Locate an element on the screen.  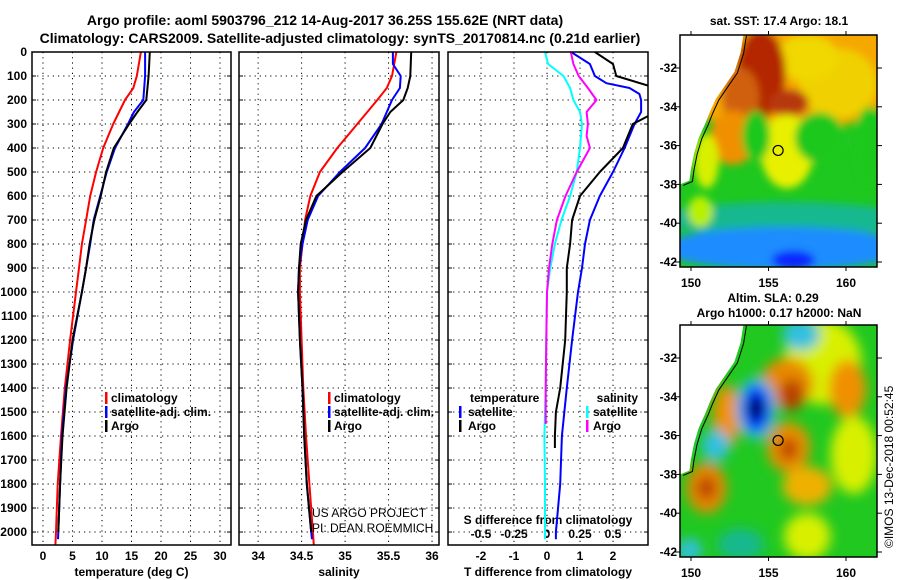
map-field is located at coordinates (778, 441).